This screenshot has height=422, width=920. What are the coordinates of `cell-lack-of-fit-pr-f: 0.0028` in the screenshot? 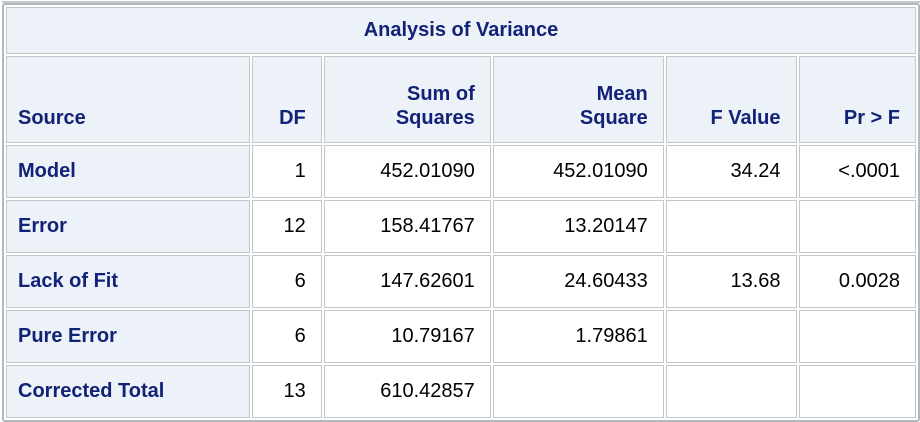 It's located at (857, 281).